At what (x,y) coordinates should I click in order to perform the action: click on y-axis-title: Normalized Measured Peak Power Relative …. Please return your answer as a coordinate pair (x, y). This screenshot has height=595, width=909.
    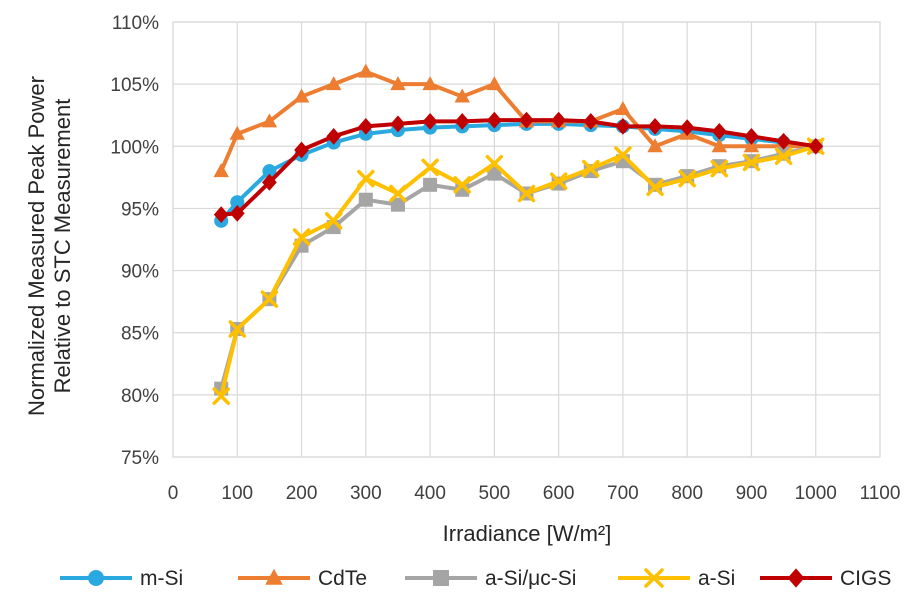
    Looking at the image, I should click on (49, 246).